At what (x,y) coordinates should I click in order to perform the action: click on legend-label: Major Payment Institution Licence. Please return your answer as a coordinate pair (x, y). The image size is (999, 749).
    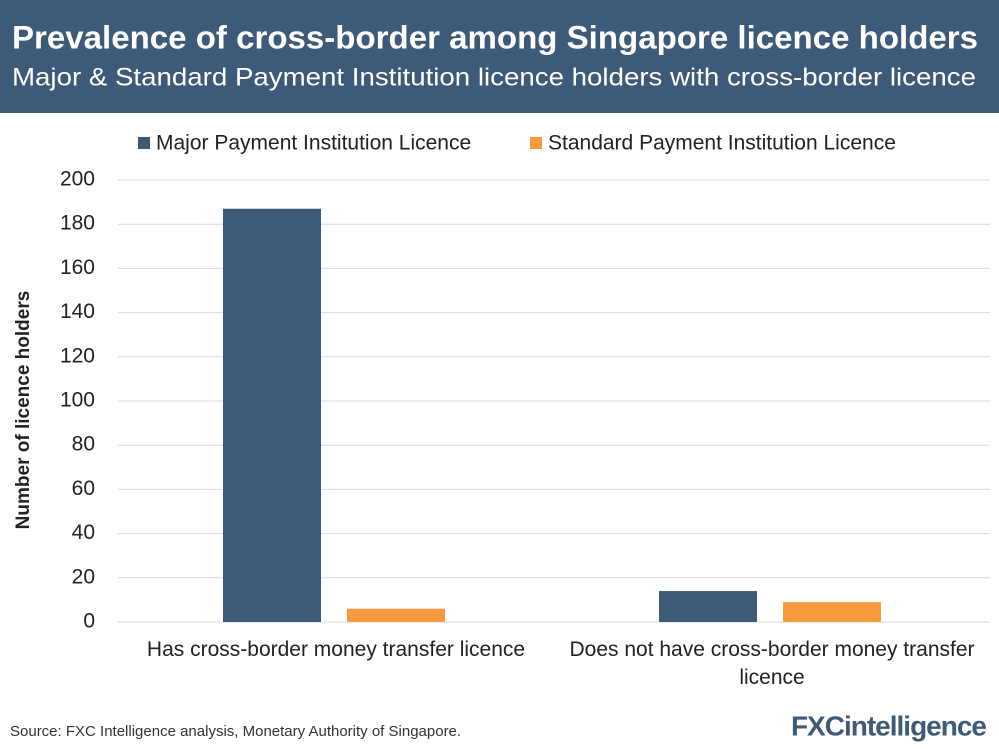
    Looking at the image, I should click on (313, 143).